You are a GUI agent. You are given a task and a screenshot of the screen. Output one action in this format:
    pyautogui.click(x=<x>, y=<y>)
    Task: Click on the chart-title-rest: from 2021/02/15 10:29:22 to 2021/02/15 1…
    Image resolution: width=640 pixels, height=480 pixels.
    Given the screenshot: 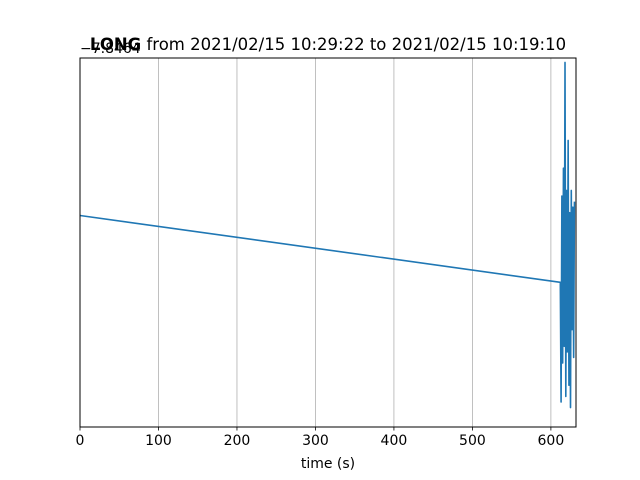 What is the action you would take?
    pyautogui.click(x=353, y=44)
    